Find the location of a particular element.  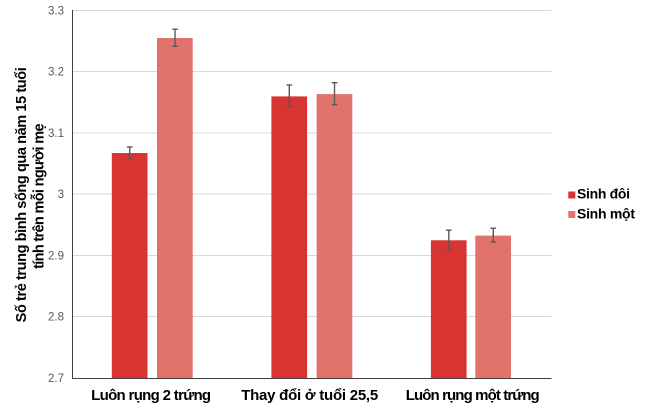

svg-text: 2.7 is located at coordinates (56, 379).